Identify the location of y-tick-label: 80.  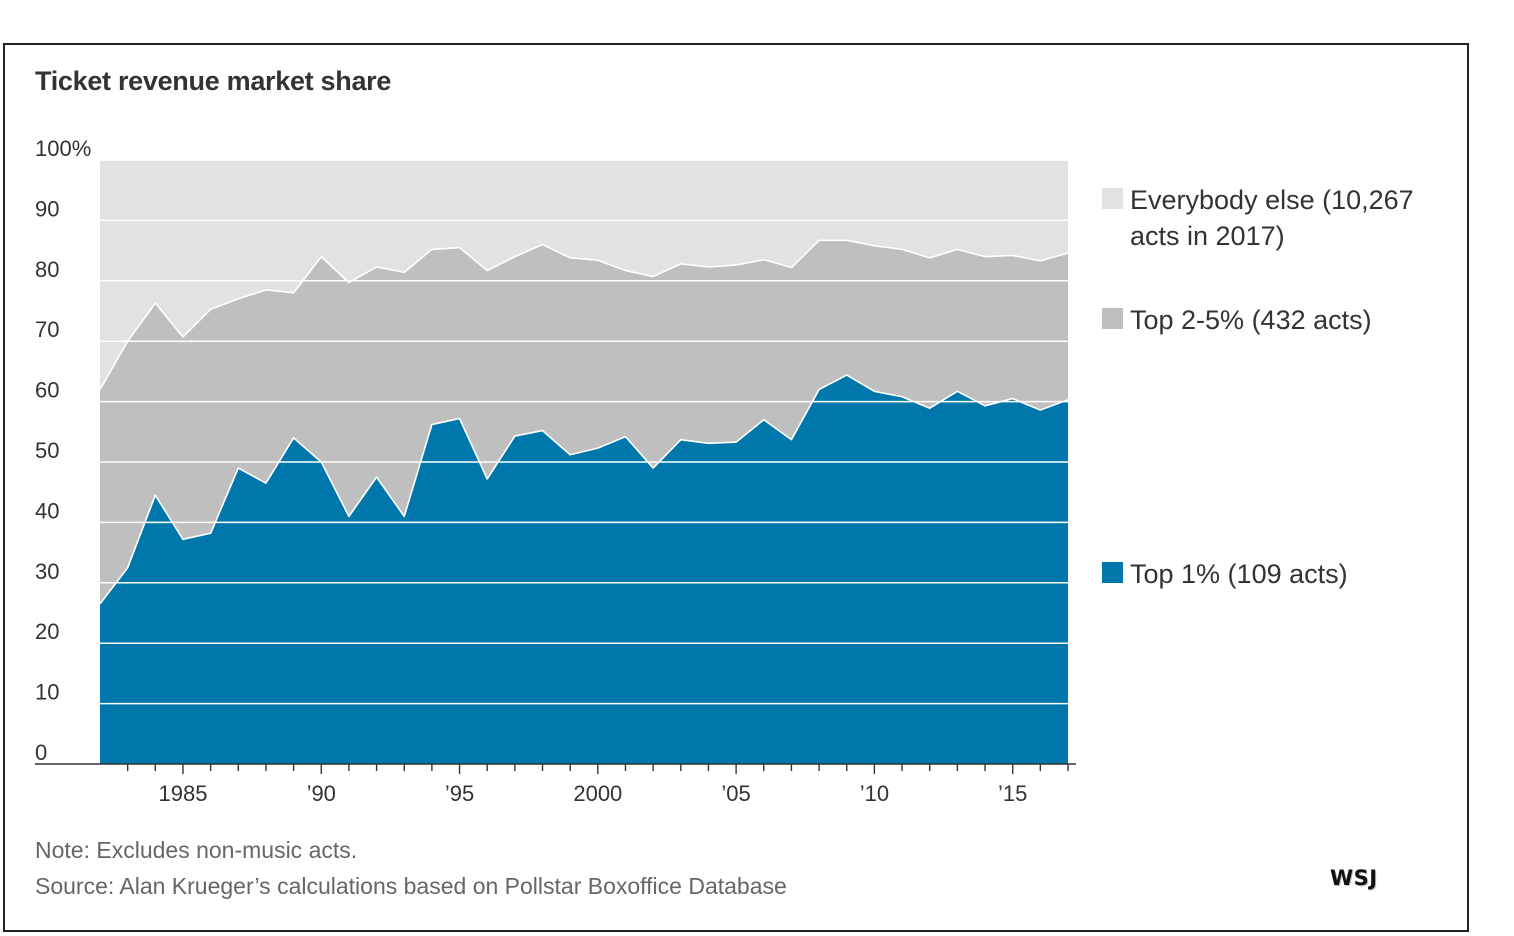
(47, 269).